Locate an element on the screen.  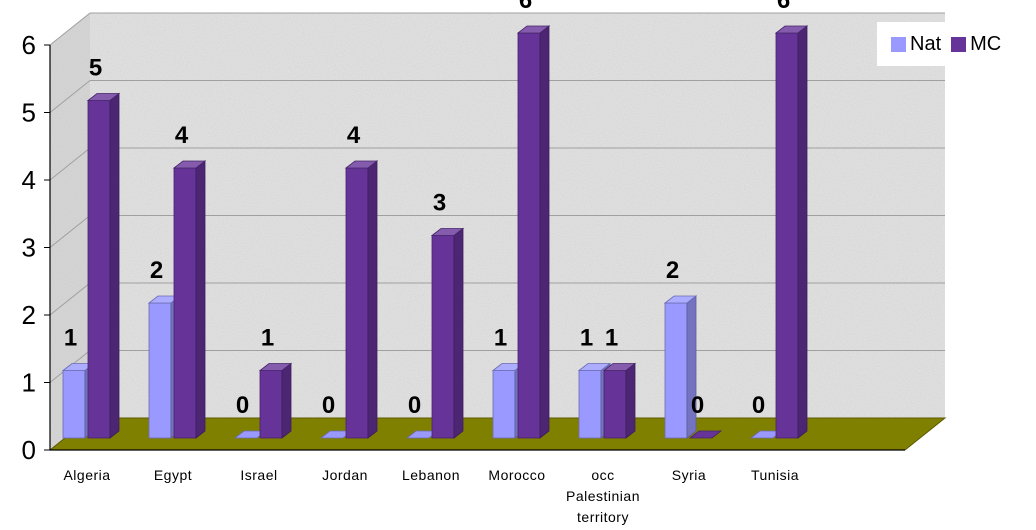
y-axis-ticks: 0 1 2 3 4 5 6 is located at coordinates (36, 247).